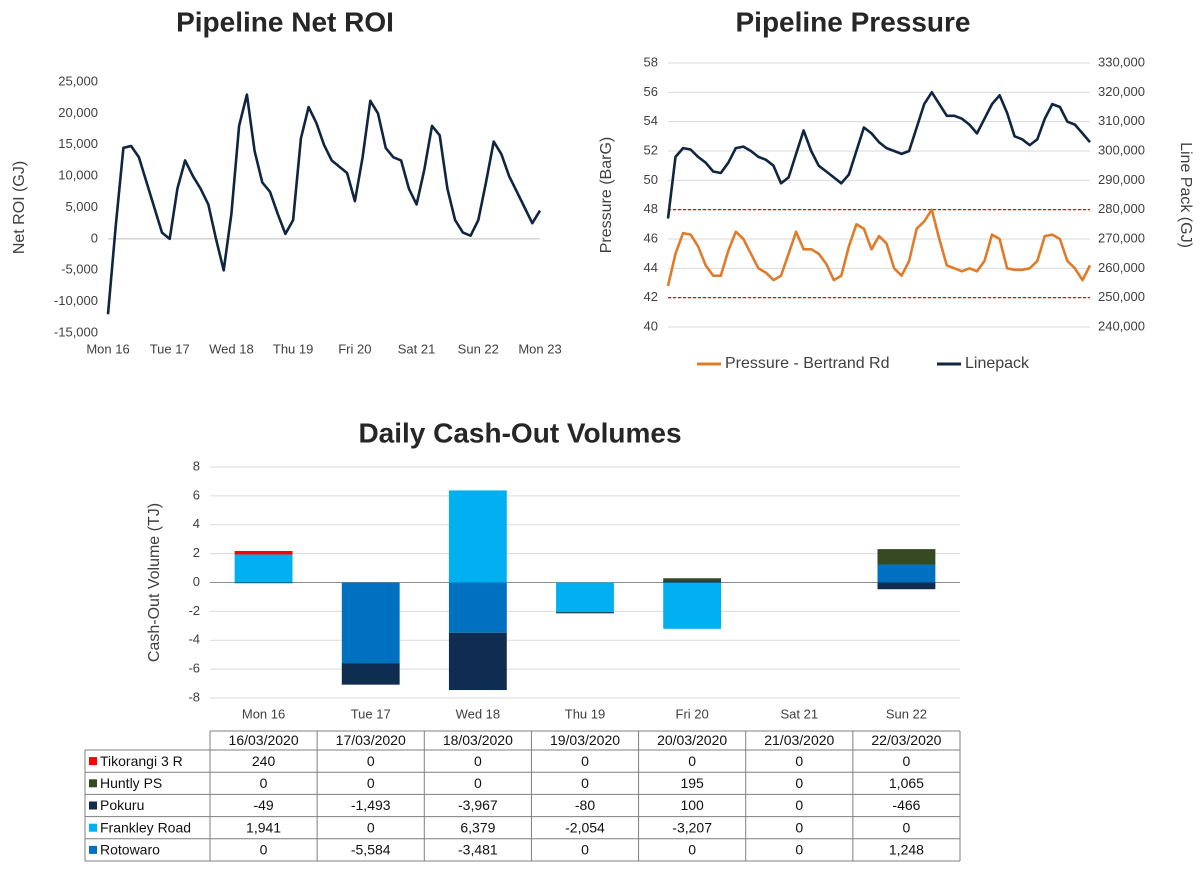 The image size is (1200, 873). I want to click on table-cell: 1,248, so click(906, 850).